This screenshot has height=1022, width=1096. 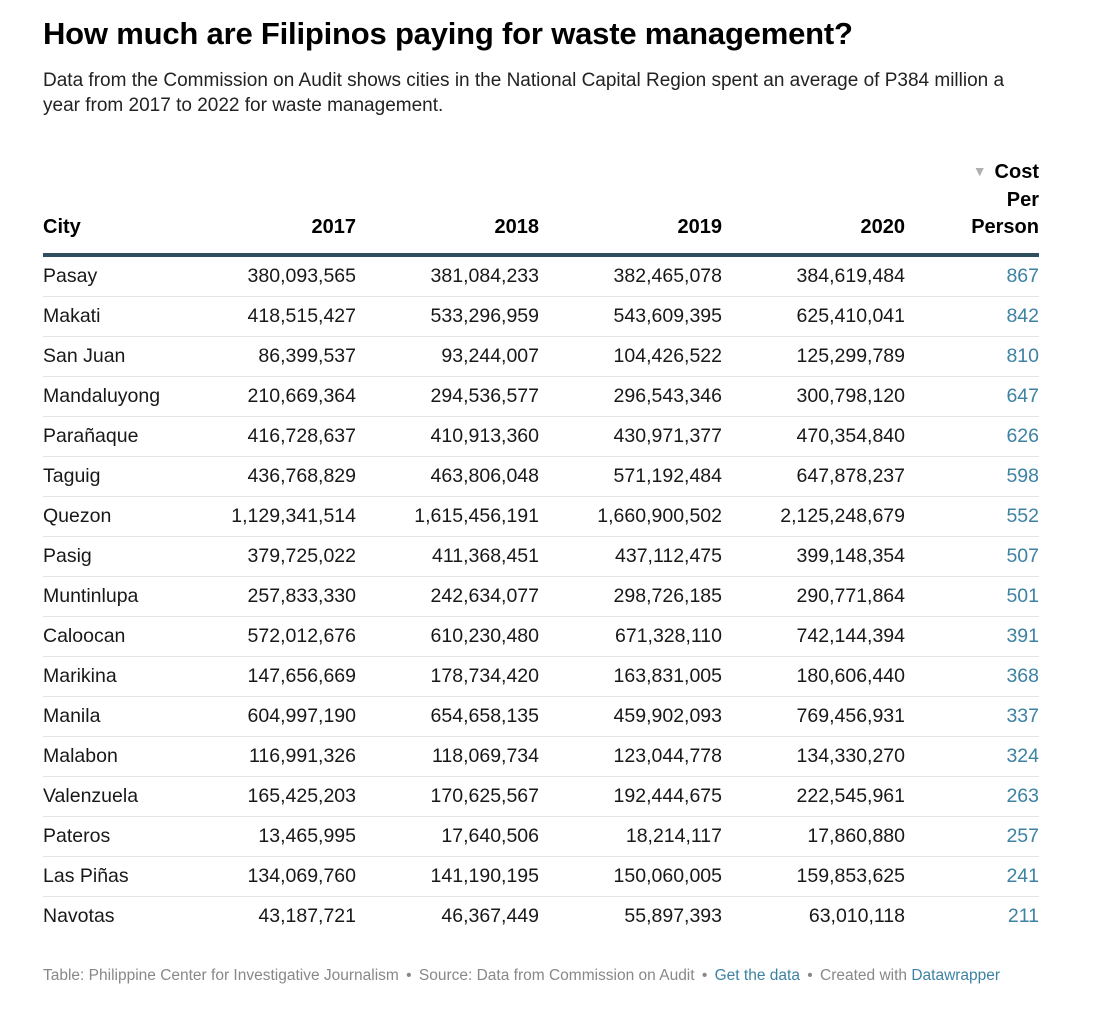 I want to click on value-2020-cell: 384,619,484, so click(x=813, y=276).